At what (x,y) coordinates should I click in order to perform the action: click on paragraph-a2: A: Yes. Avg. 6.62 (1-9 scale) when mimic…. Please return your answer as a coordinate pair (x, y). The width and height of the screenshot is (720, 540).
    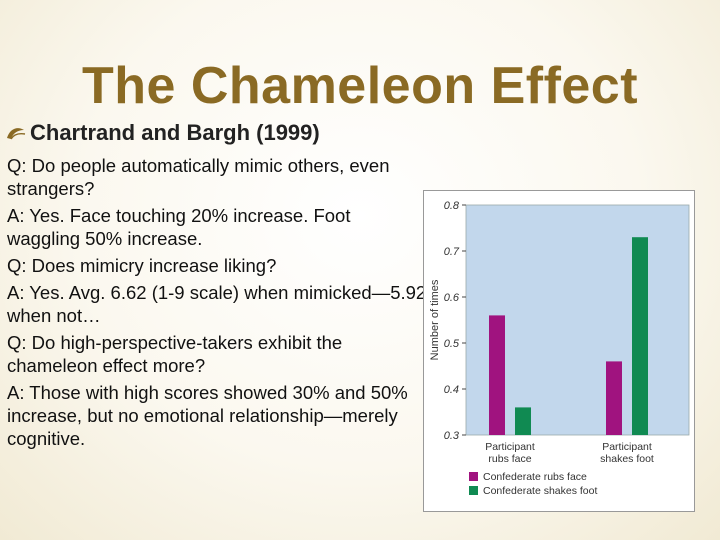
    Looking at the image, I should click on (217, 304).